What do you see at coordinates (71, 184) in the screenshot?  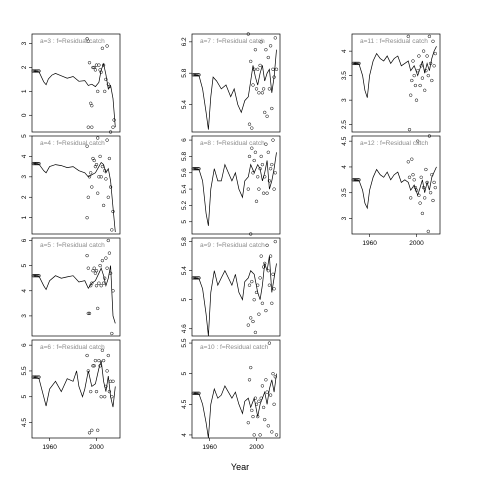 I see `panel-4: 1 2 3 4 5 a=4 : f=Residual catch` at bounding box center [71, 184].